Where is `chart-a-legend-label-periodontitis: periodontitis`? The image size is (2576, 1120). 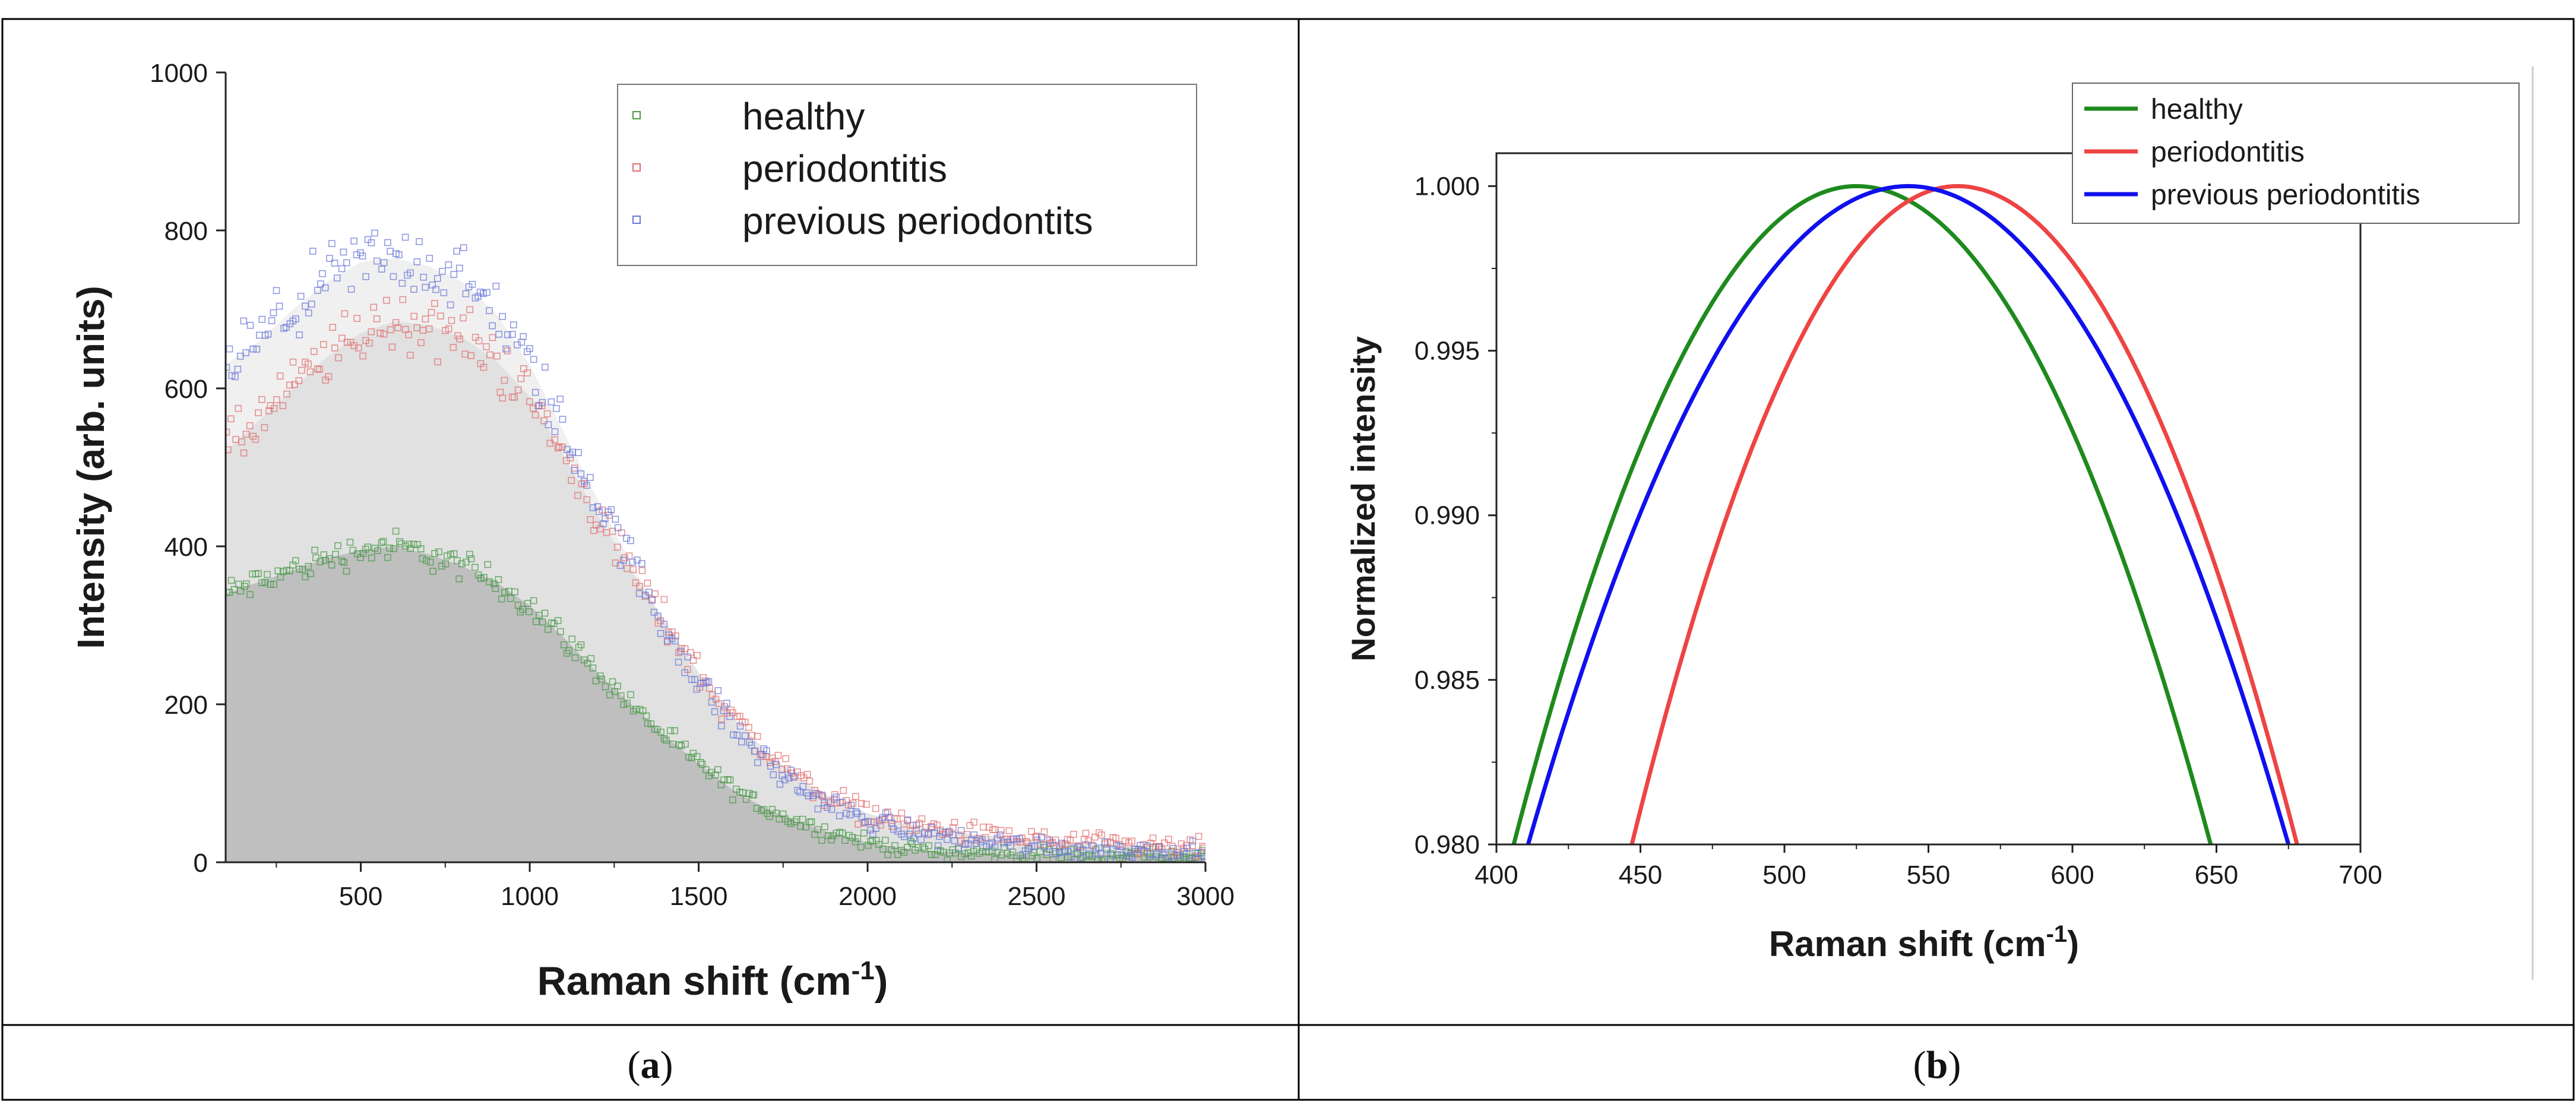
chart-a-legend-label-periodontitis: periodontitis is located at coordinates (844, 168).